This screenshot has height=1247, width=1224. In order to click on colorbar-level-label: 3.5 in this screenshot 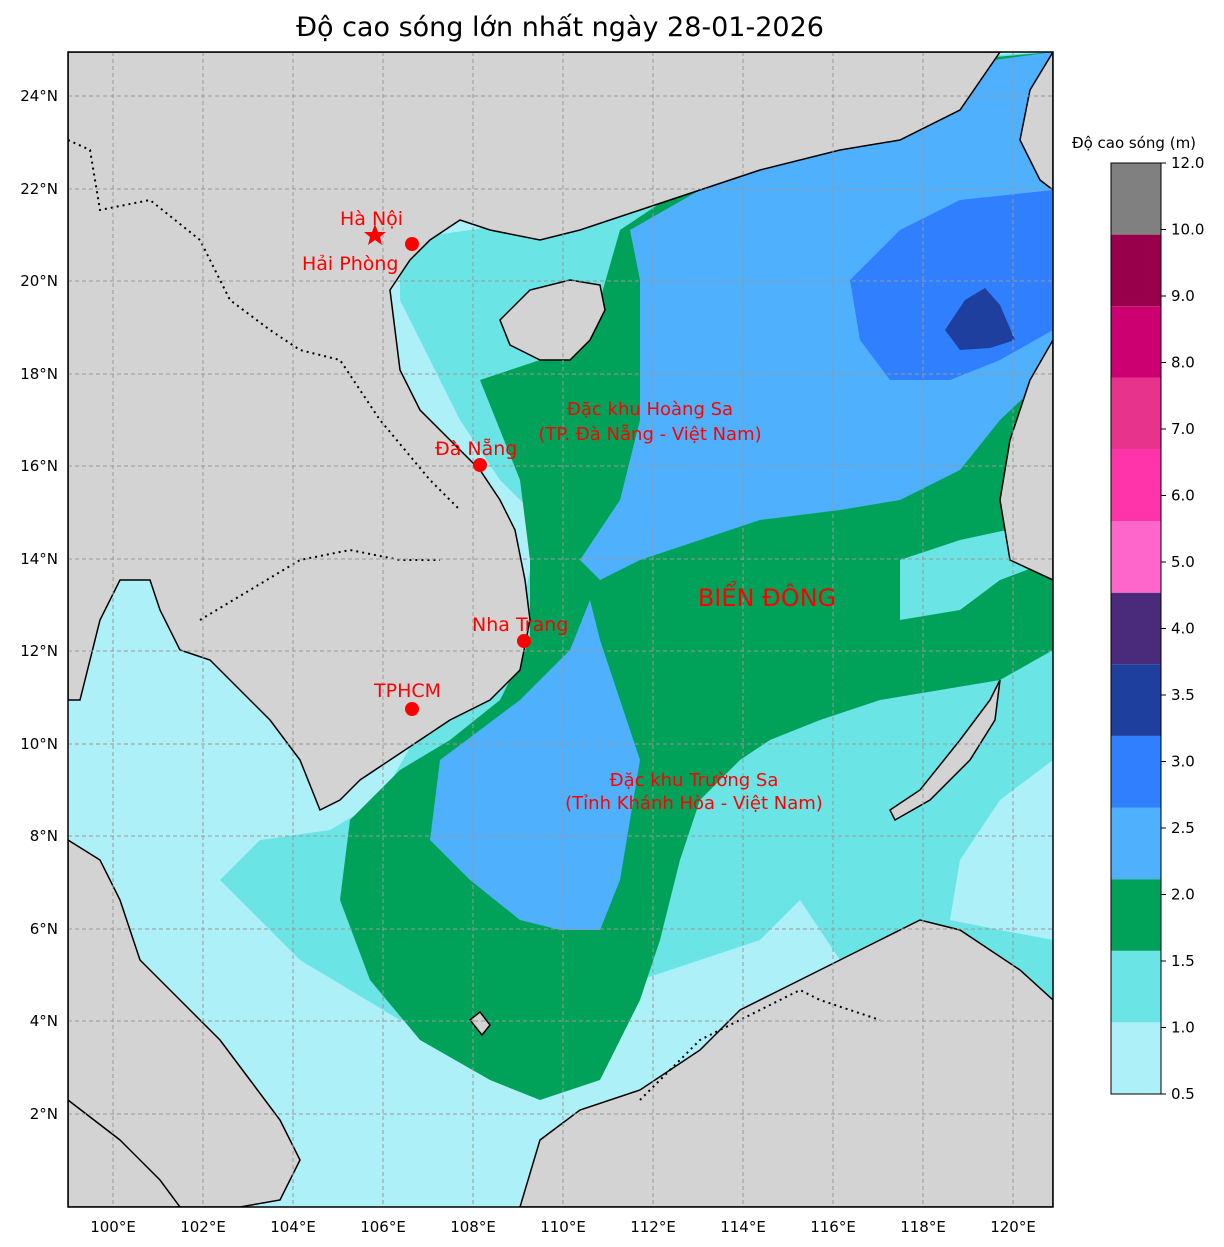, I will do `click(1183, 695)`.